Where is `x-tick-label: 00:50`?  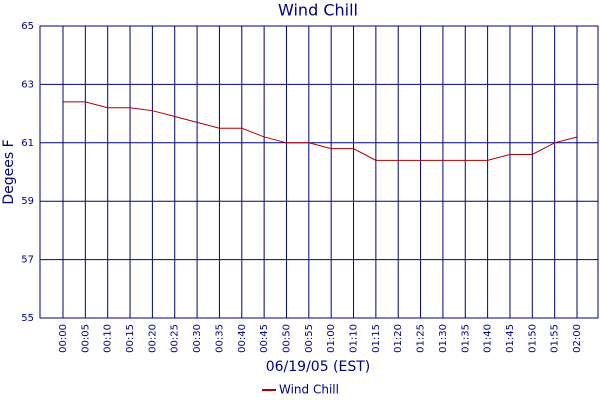 x-tick-label: 00:50 is located at coordinates (286, 338).